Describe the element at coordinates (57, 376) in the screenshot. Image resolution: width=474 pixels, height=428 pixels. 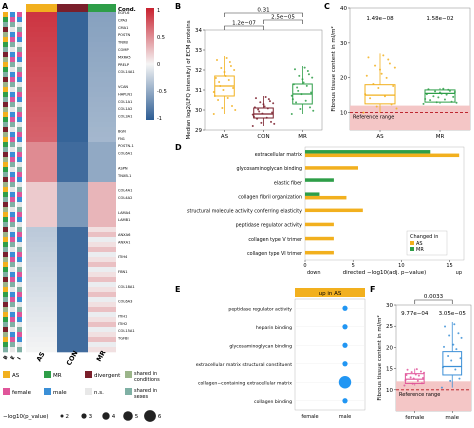
I see `legend-label: MR` at that location.